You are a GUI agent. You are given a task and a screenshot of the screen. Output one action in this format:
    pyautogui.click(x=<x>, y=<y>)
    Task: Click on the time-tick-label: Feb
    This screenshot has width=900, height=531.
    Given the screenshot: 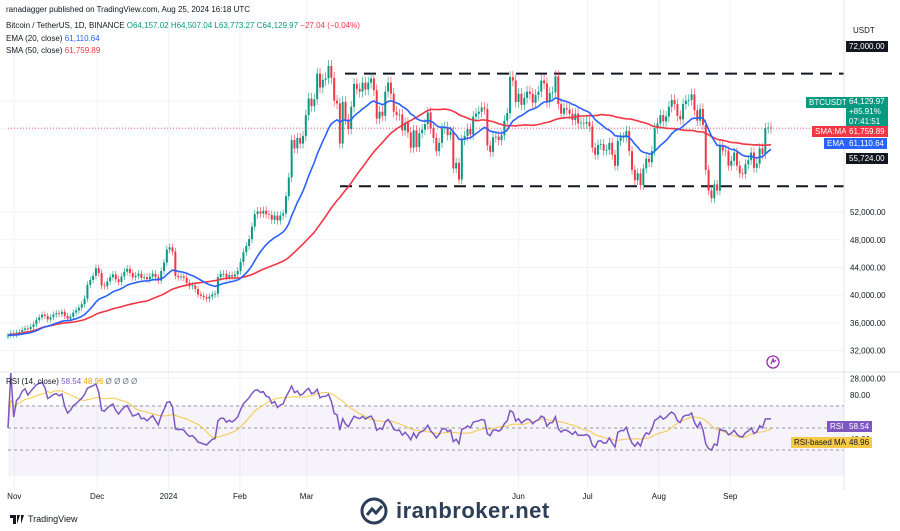 What is the action you would take?
    pyautogui.click(x=240, y=496)
    